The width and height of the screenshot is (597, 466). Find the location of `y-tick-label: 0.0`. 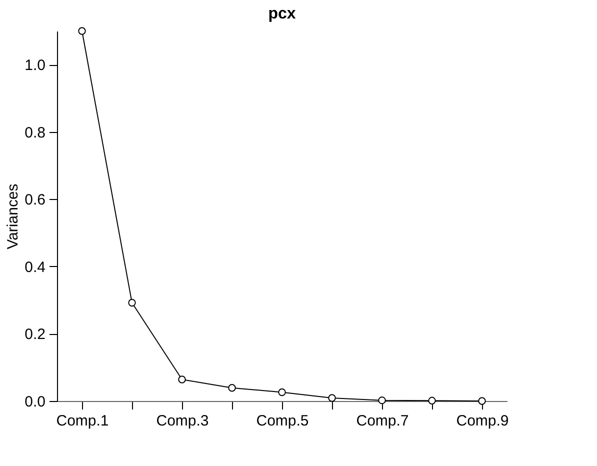

y-tick-label: 0.0 is located at coordinates (35, 402).